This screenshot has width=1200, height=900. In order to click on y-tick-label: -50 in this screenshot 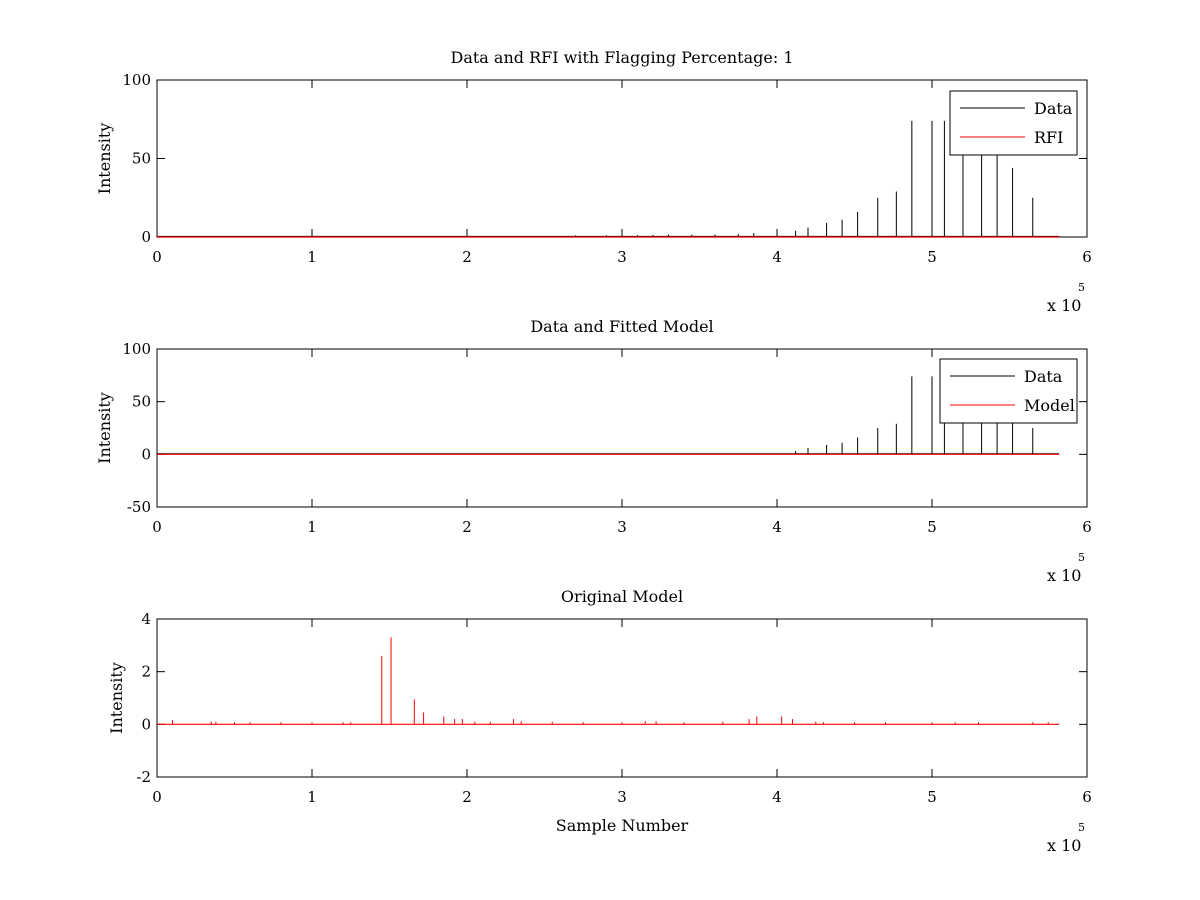, I will do `click(139, 507)`.